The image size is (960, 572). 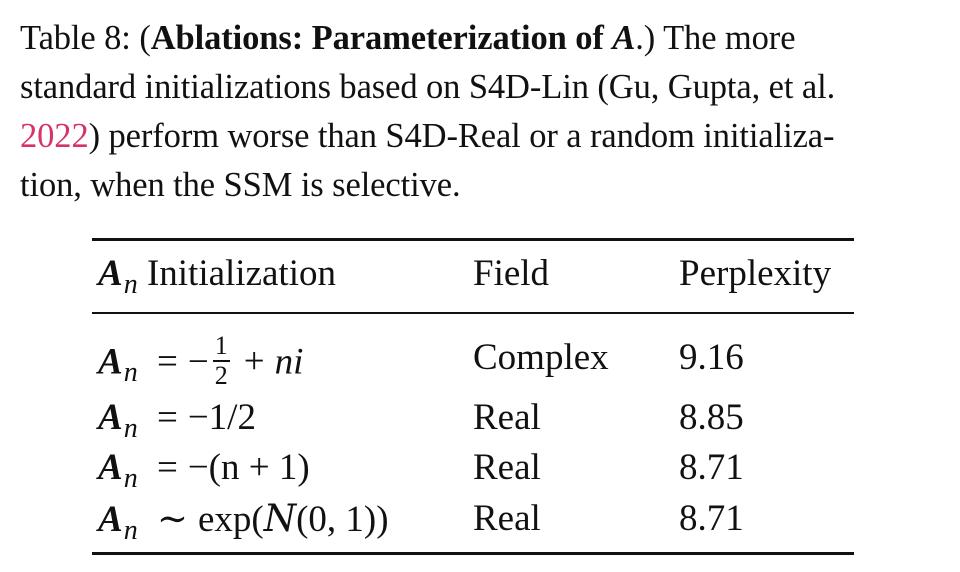 What do you see at coordinates (198, 362) in the screenshot?
I see `row-1-prefix: −` at bounding box center [198, 362].